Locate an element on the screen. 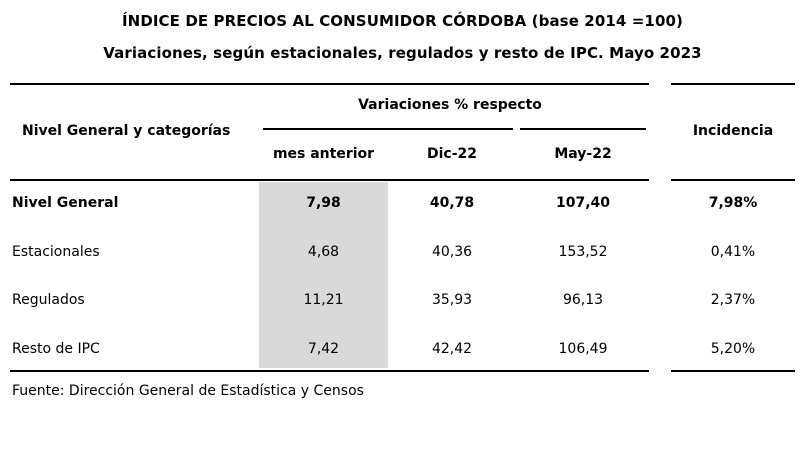 Image resolution: width=805 pixels, height=450 pixels. table-row-label: Resto de IPC is located at coordinates (56, 349).